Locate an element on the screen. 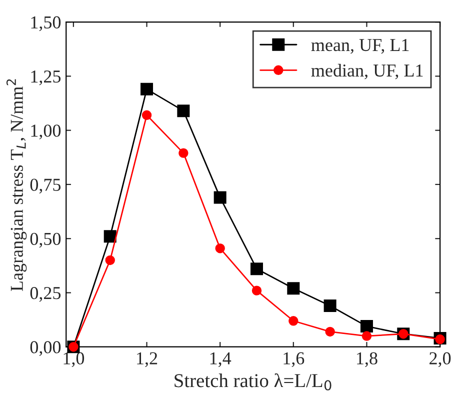 This screenshot has height=401, width=456. x-axis-title: Stretch ratio λ=L/L$_{0}$ is located at coordinates (253, 381).